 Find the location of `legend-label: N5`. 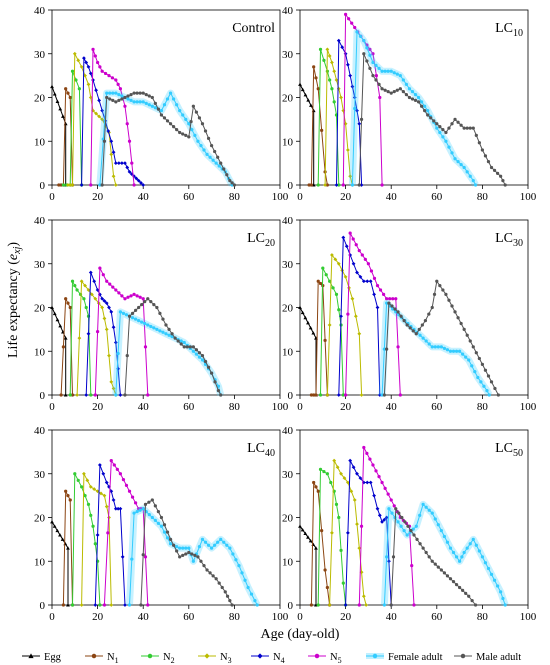

legend-label: N5 is located at coordinates (336, 658).